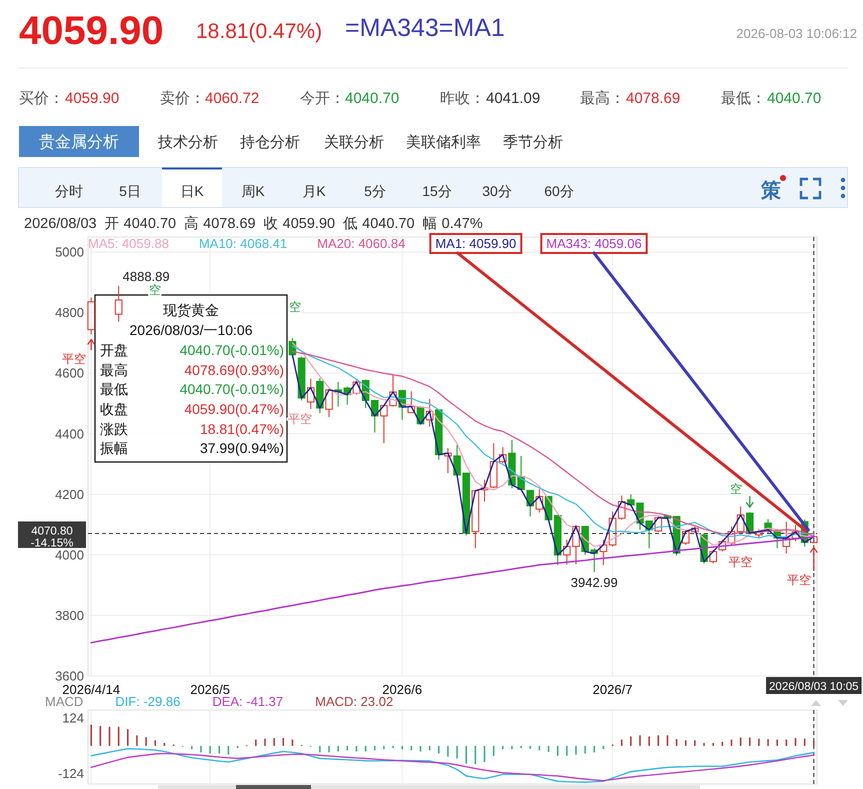 The height and width of the screenshot is (789, 863). What do you see at coordinates (743, 98) in the screenshot?
I see `text: 最低：` at bounding box center [743, 98].